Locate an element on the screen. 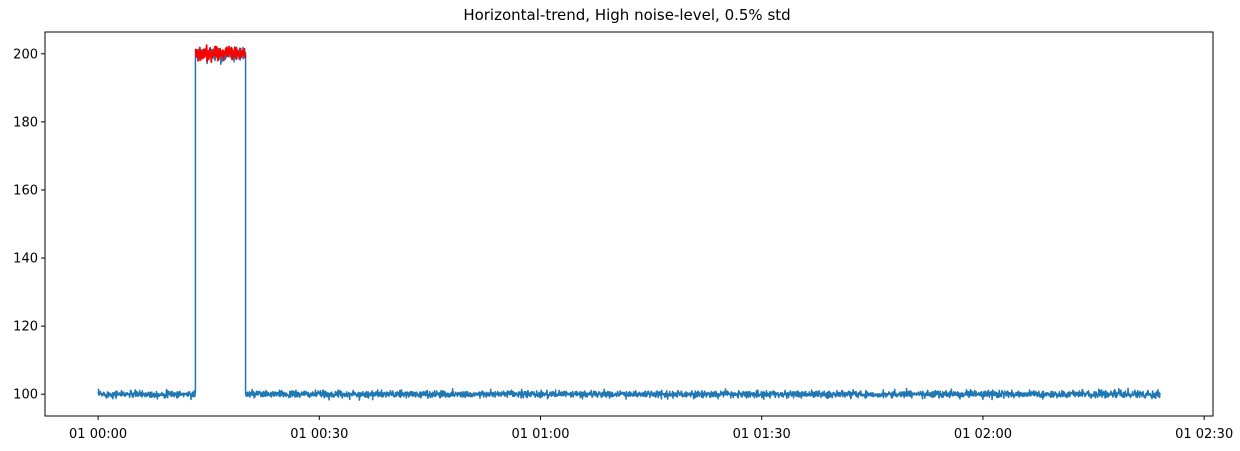  x-tick-label-2: 01 01:00 is located at coordinates (540, 434).